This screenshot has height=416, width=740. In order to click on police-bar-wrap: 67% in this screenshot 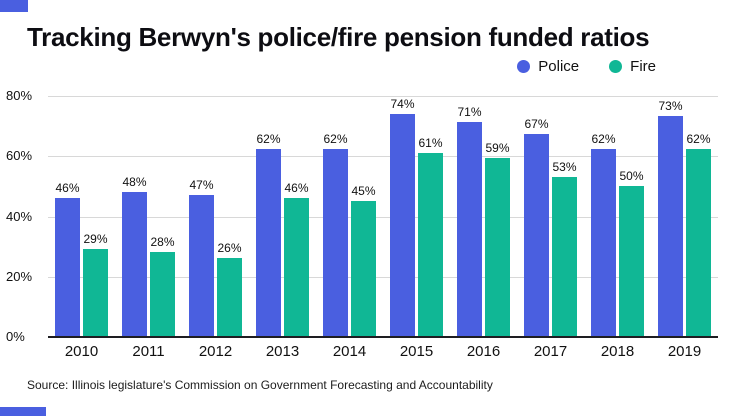, I will do `click(536, 217)`.